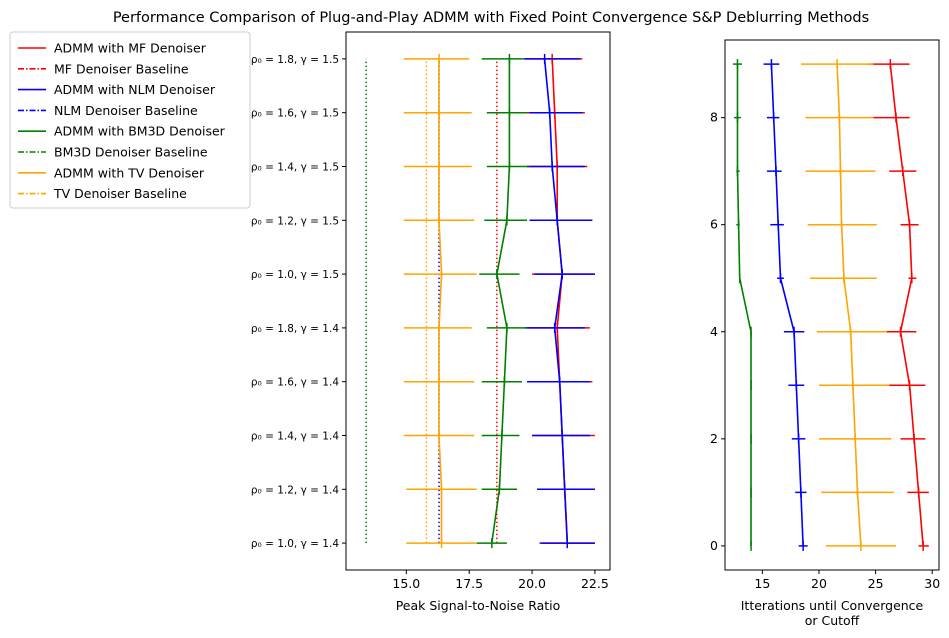 Image resolution: width=949 pixels, height=638 pixels. Describe the element at coordinates (714, 545) in the screenshot. I see `p2-ytick-label-0: 0` at that location.